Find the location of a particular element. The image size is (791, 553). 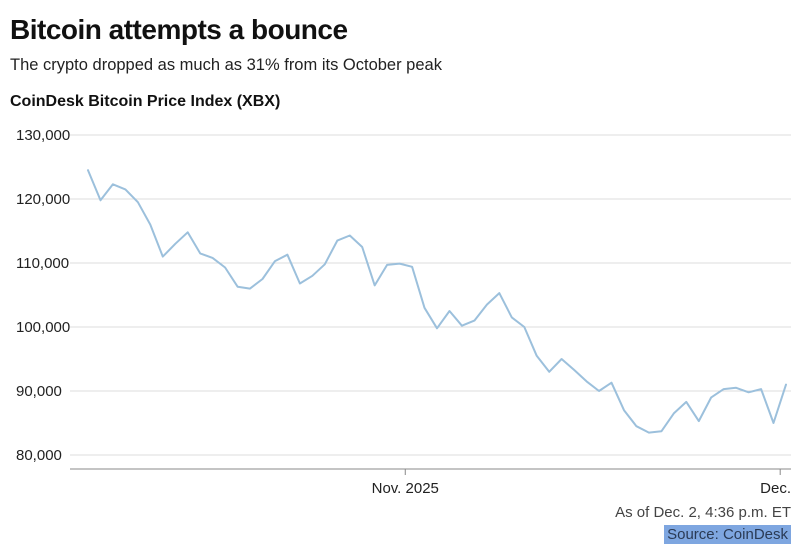

y-axis-label: 130,000 is located at coordinates (43, 135).